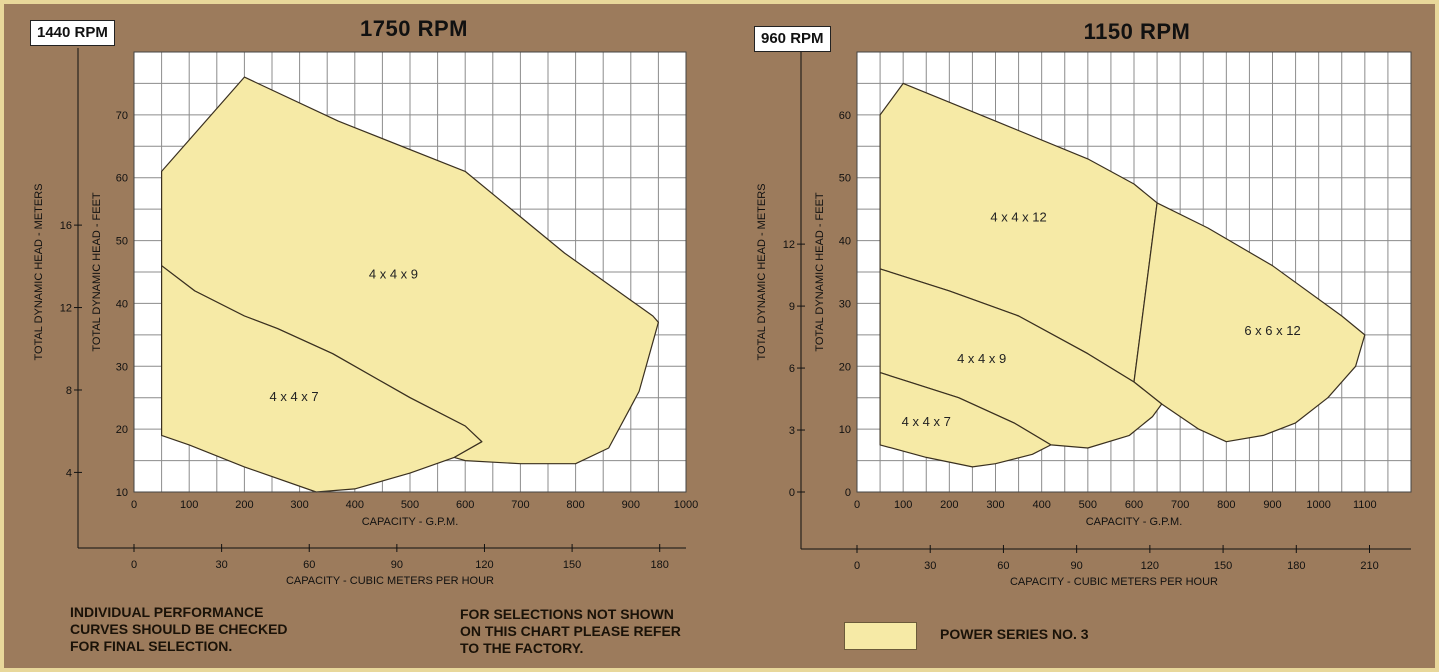 This screenshot has width=1439, height=672. Describe the element at coordinates (792, 307) in the screenshot. I see `m-tick-r-3: 9` at that location.